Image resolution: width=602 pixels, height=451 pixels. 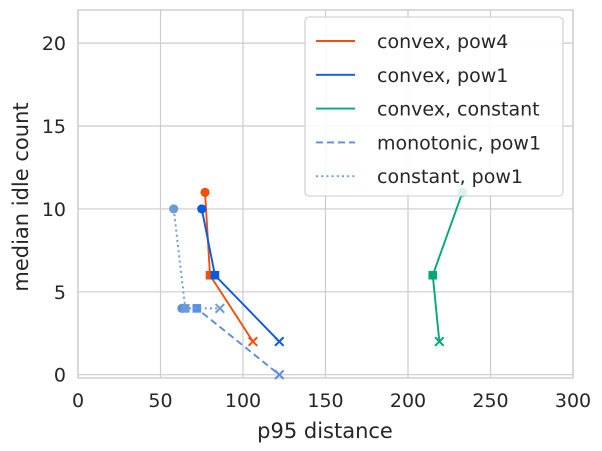 I want to click on x-tick-label: 300, so click(x=573, y=401).